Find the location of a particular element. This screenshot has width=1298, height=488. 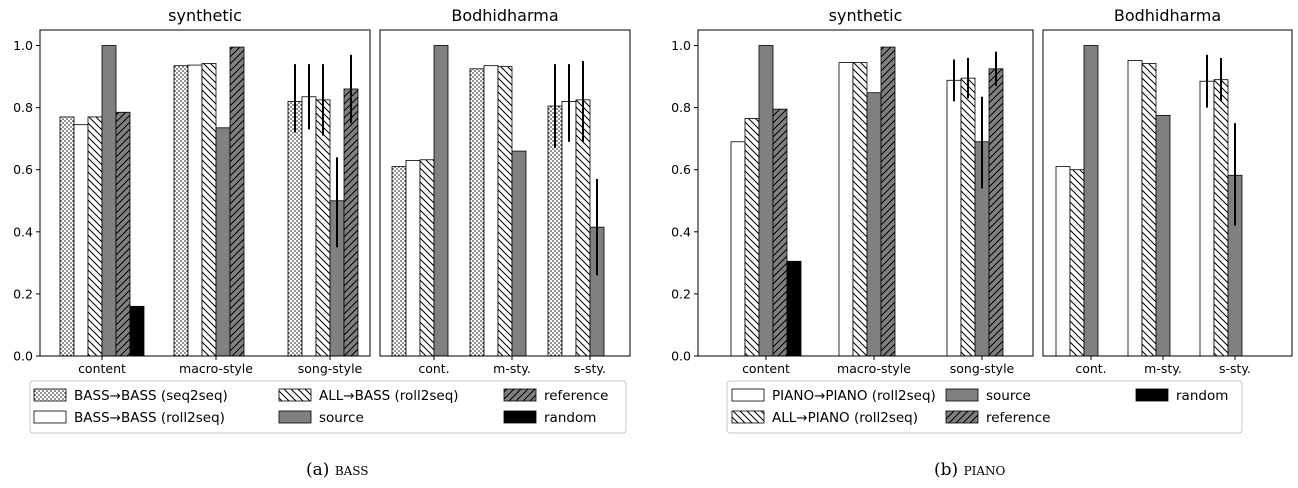

legend-item-piano-piano-roll2seq: PIANO→PIANO (roll2seq) is located at coordinates (833, 396).